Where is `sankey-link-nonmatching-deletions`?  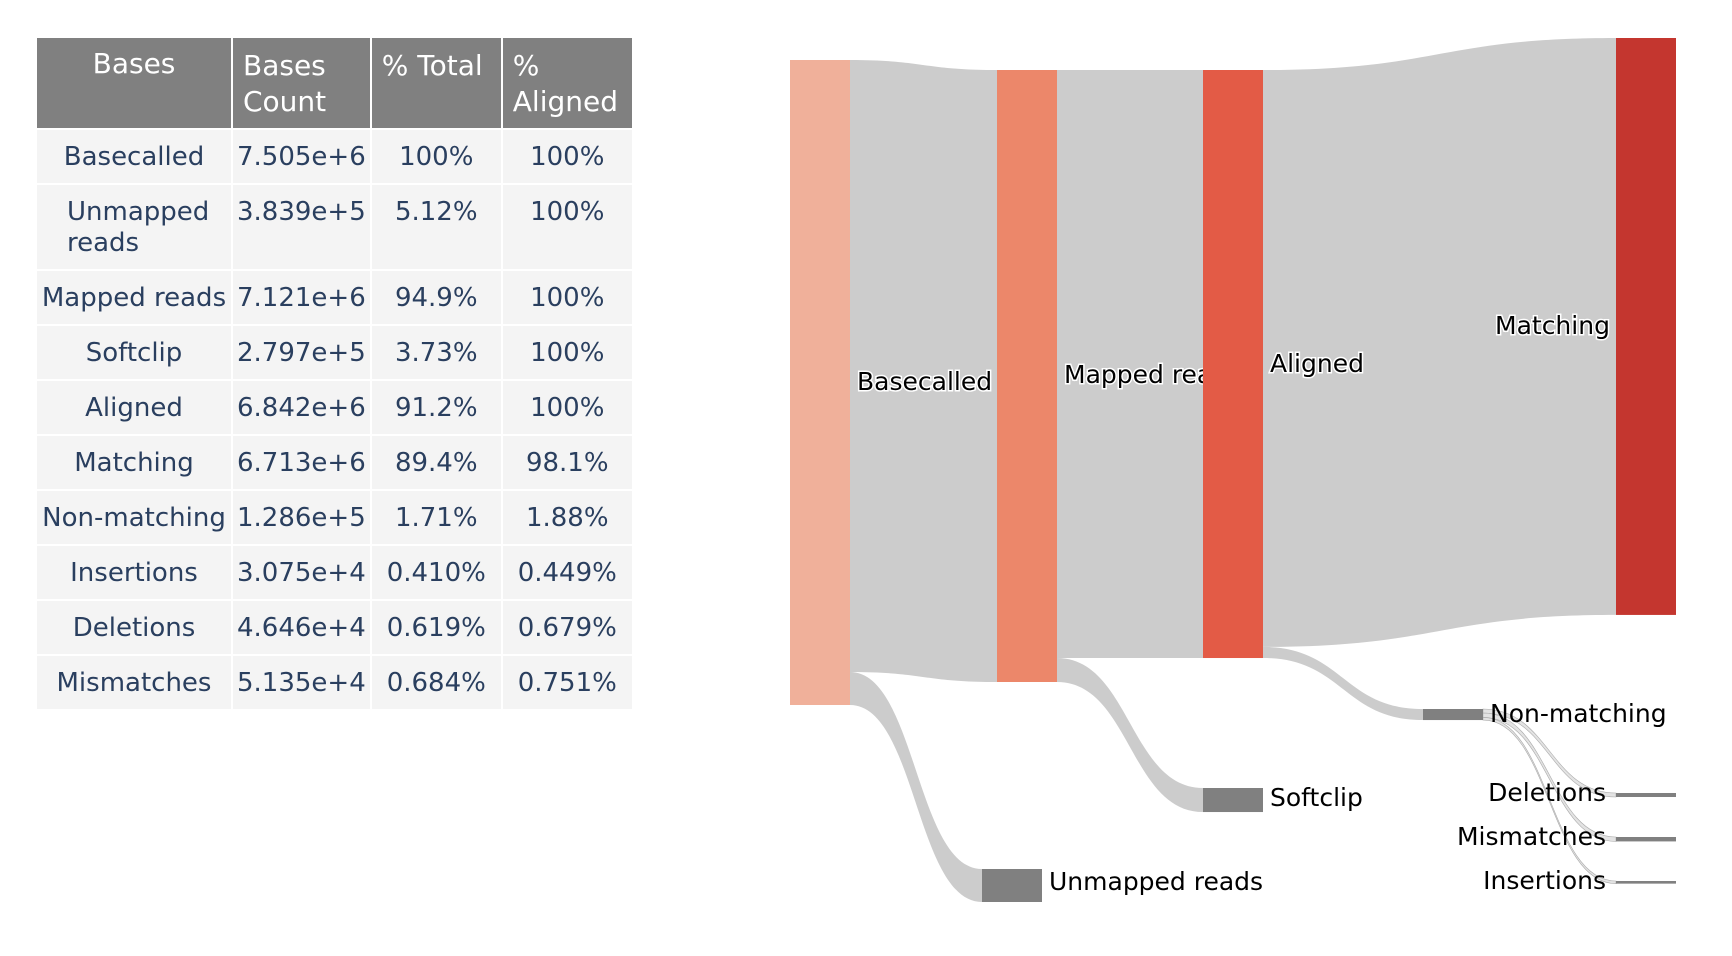
sankey-link-nonmatching-deletions is located at coordinates (1549, 753).